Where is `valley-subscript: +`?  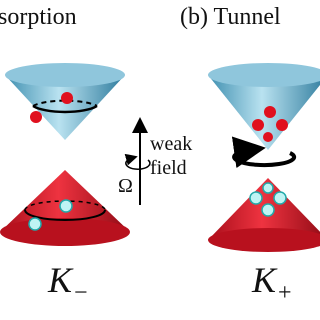
valley-subscript: + is located at coordinates (285, 293).